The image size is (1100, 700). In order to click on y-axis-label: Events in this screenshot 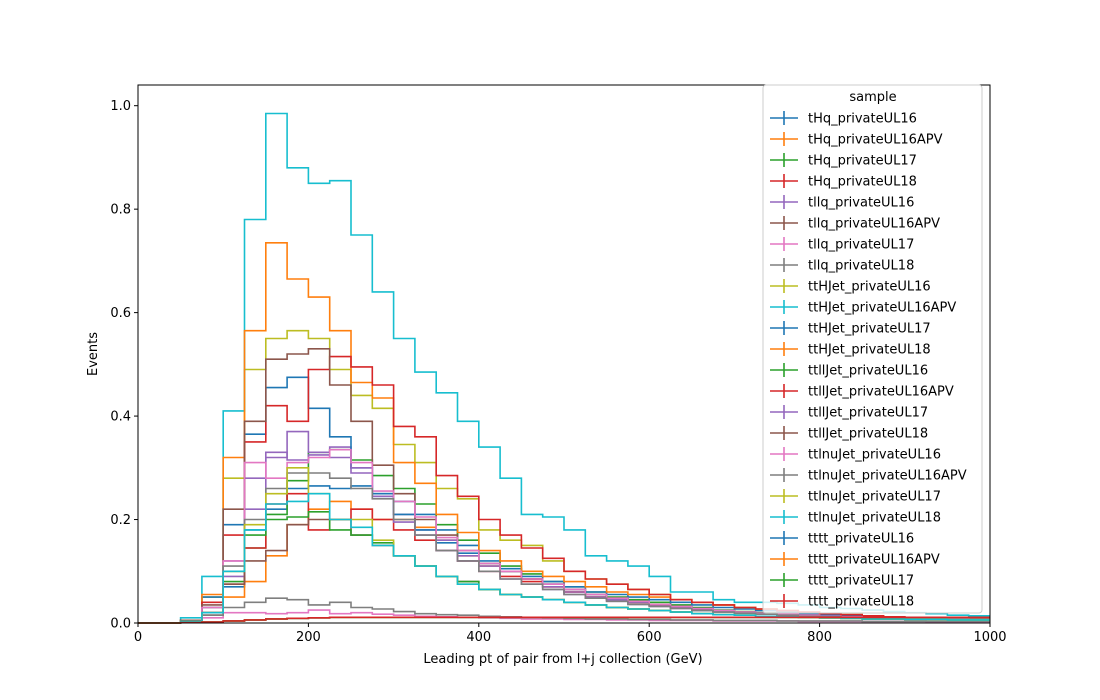, I will do `click(93, 354)`.